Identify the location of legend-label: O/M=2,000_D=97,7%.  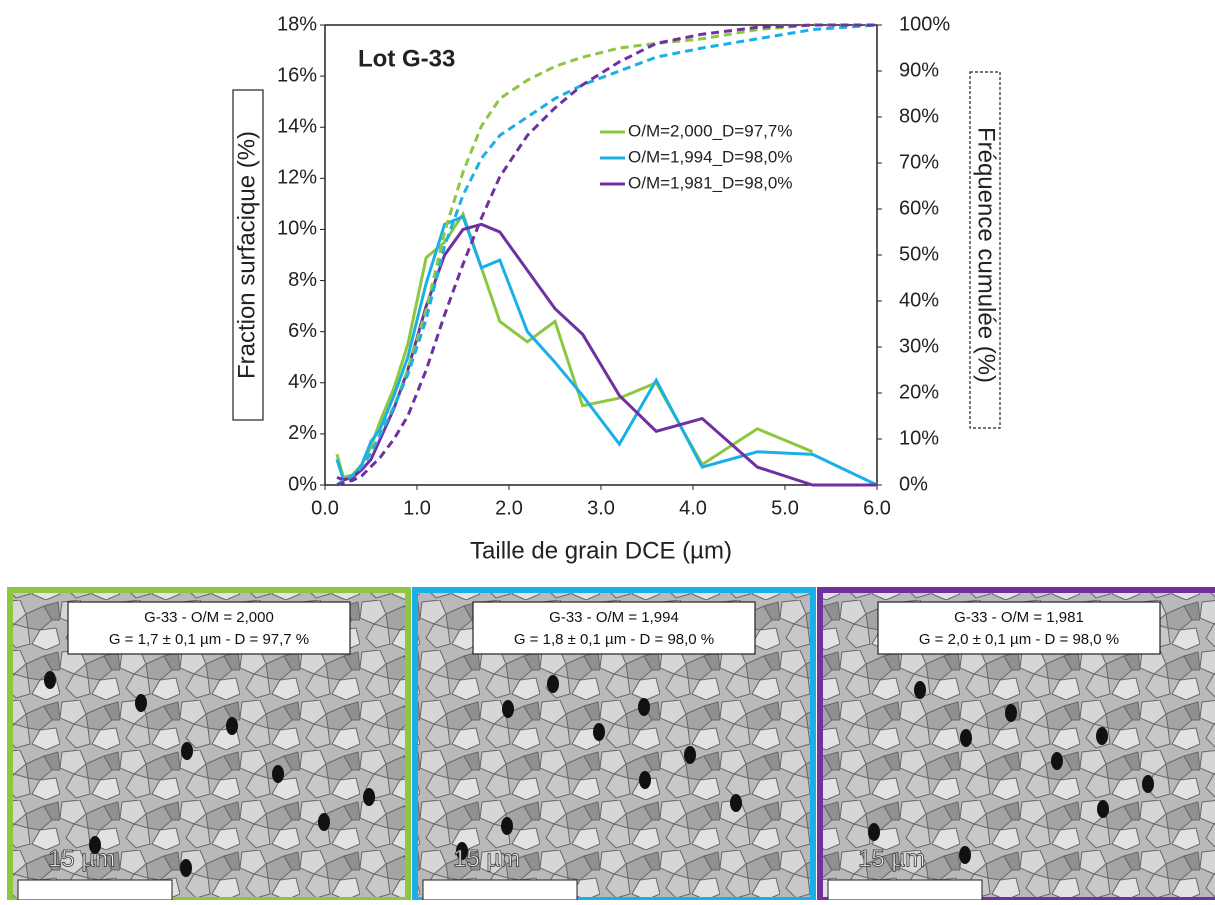
(710, 130).